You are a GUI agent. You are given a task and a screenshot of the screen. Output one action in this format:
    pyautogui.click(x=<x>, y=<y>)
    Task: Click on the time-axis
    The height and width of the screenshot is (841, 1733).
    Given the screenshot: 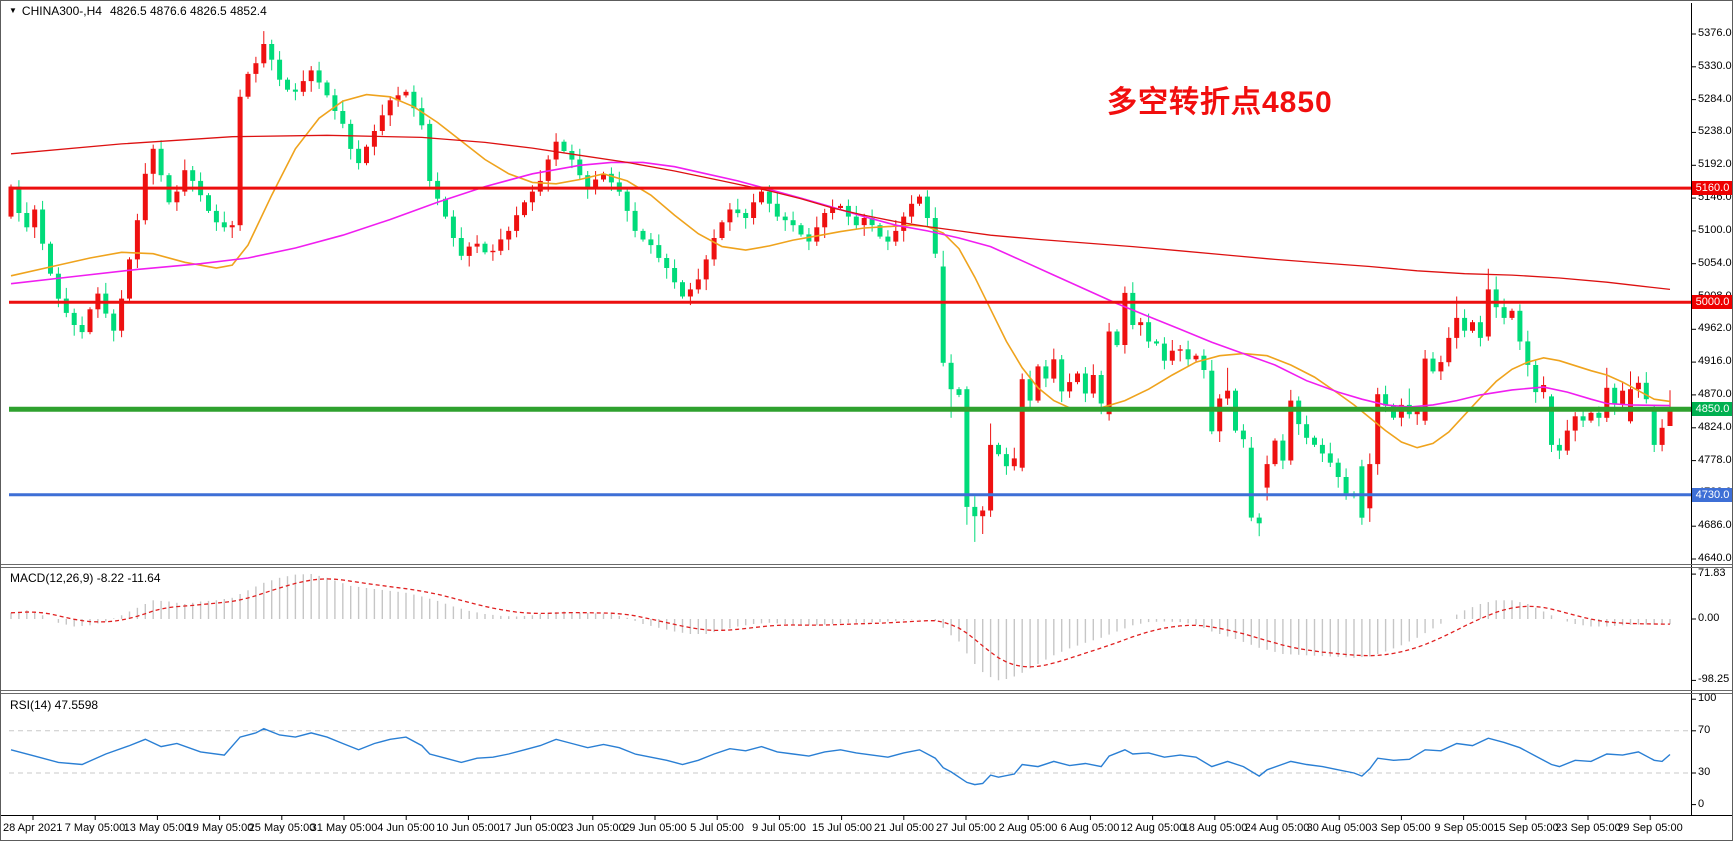 What is the action you would take?
    pyautogui.click(x=866, y=828)
    